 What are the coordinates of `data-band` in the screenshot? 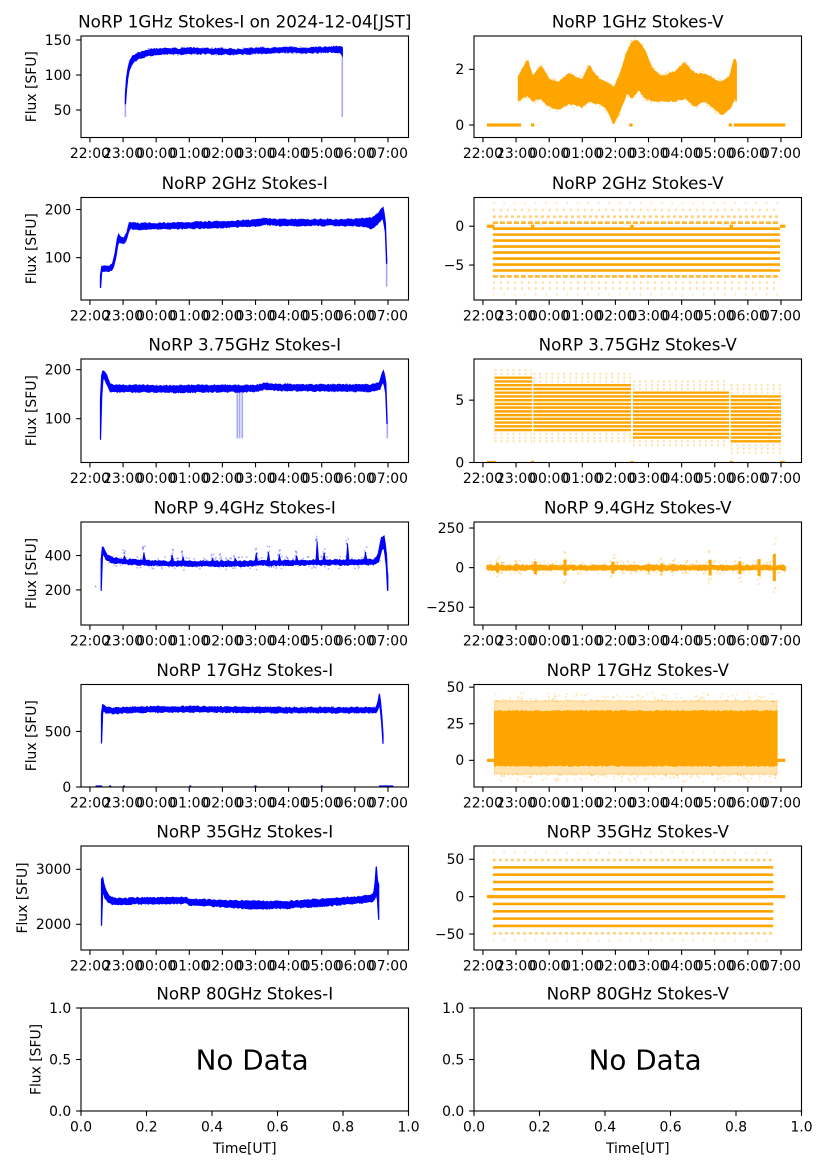 It's located at (233, 75).